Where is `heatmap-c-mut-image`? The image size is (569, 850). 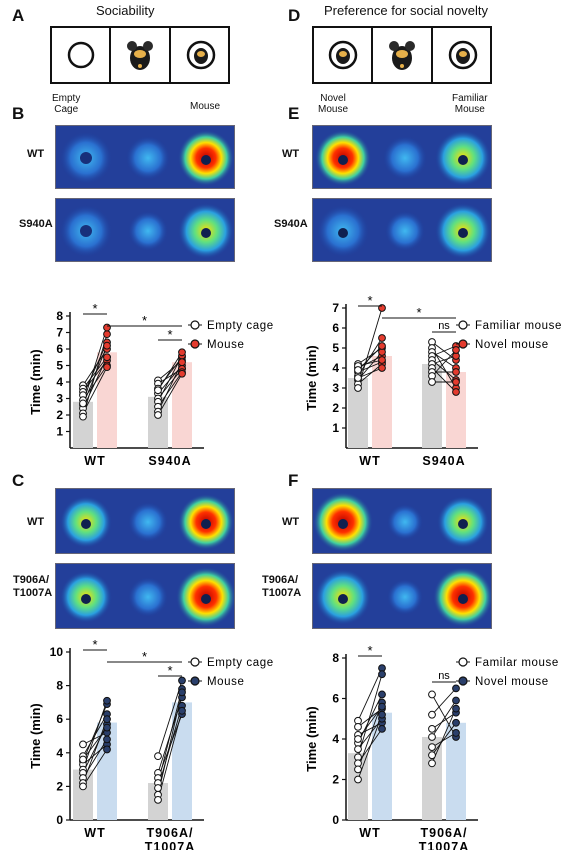 heatmap-c-mut-image is located at coordinates (145, 596).